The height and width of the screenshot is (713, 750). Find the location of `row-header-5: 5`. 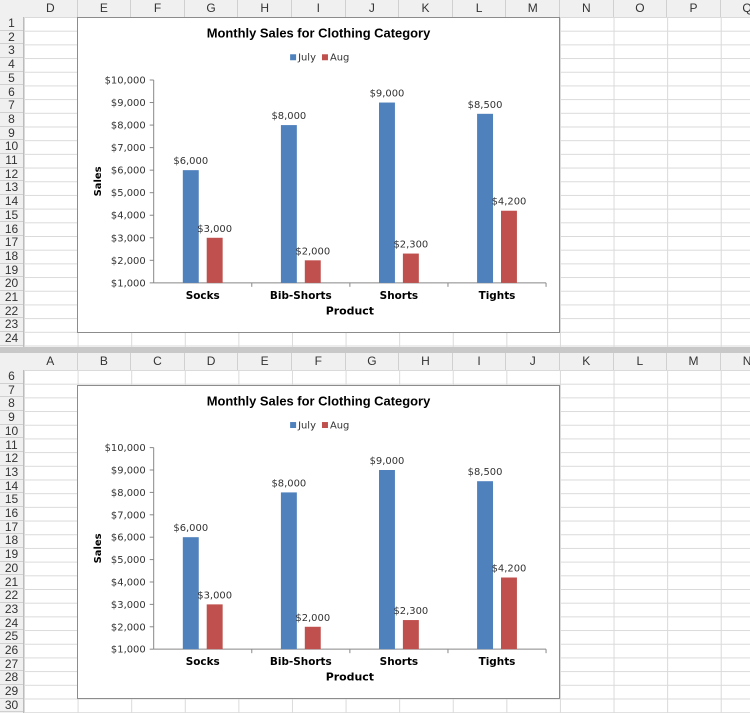

row-header-5: 5 is located at coordinates (11, 78).